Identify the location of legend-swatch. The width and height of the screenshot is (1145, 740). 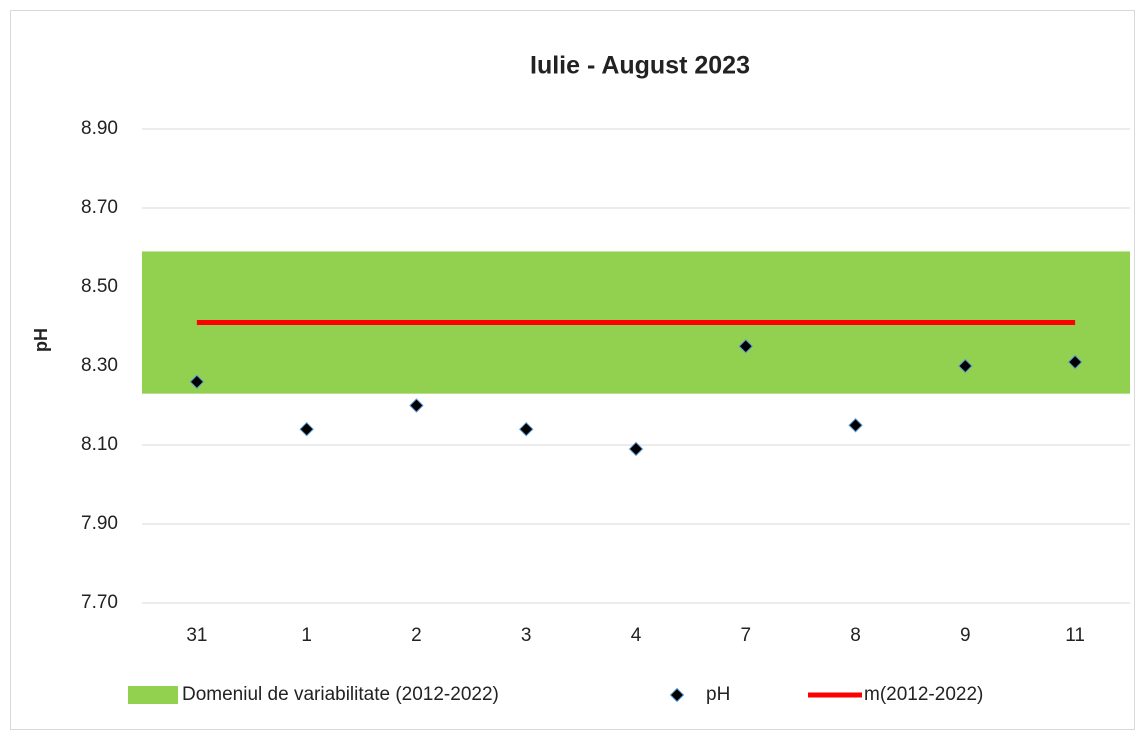
(153, 695).